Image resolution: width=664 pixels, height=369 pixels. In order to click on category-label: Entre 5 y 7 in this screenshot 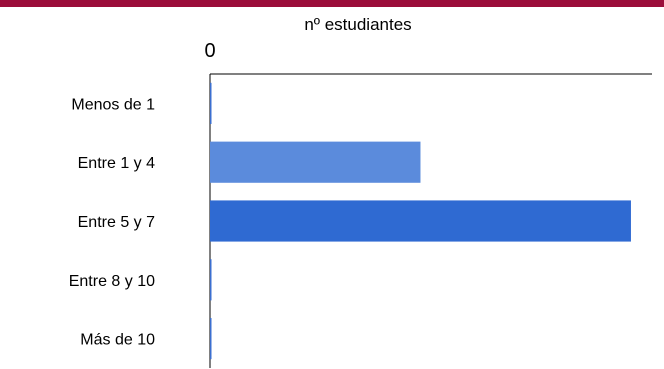, I will do `click(116, 222)`.